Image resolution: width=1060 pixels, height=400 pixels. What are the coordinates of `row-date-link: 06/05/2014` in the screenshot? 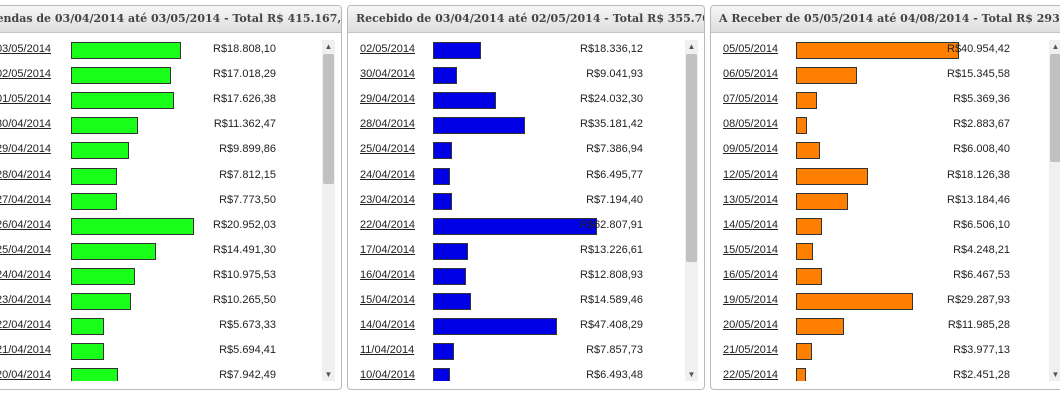 It's located at (751, 74).